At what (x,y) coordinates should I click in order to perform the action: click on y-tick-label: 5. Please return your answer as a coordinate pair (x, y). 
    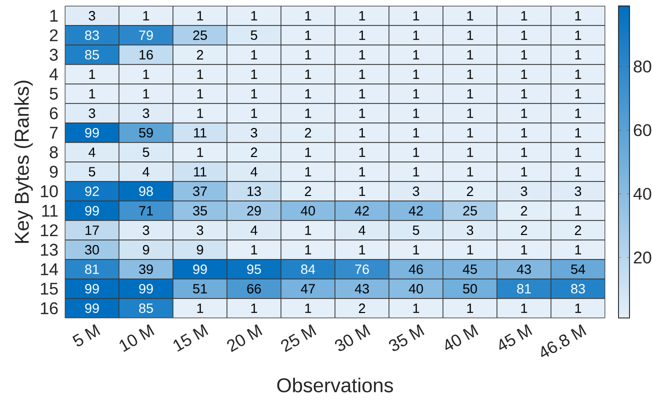
    Looking at the image, I should click on (54, 94).